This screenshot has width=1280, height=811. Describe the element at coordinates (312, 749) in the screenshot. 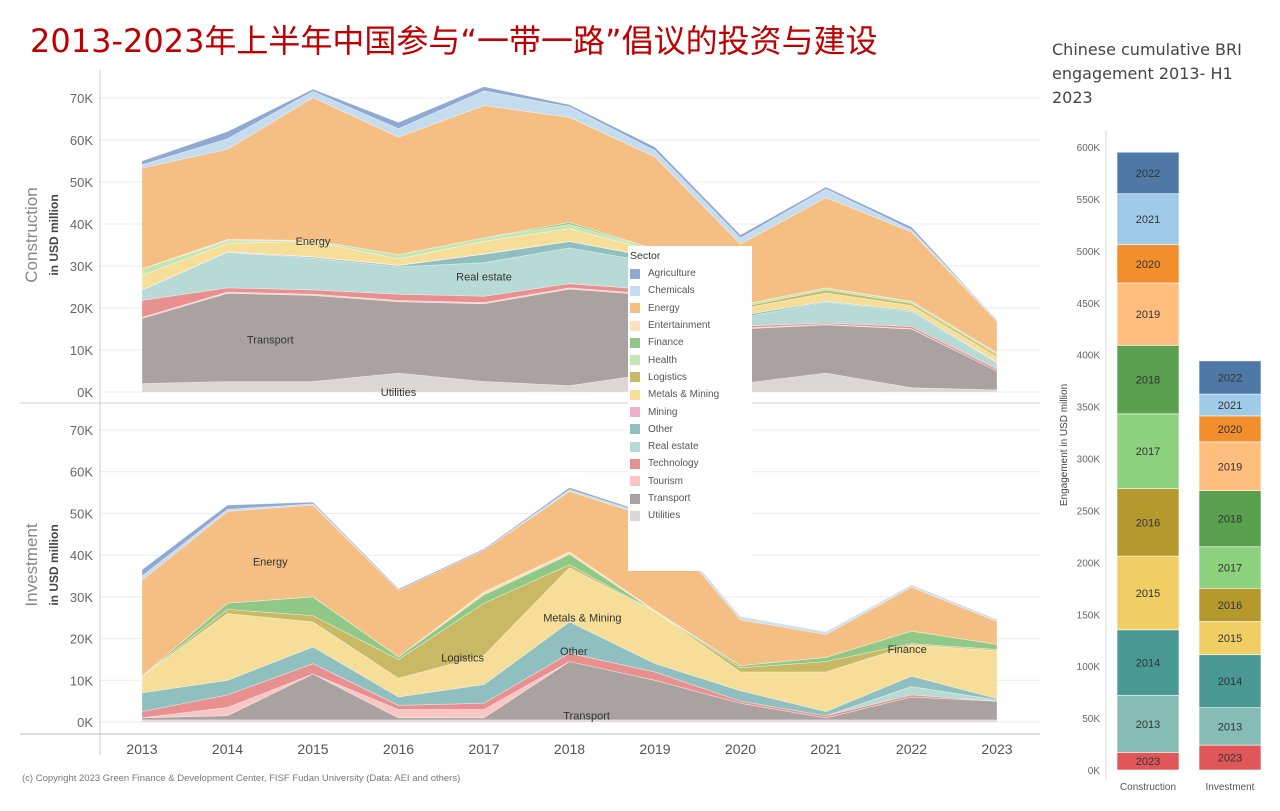

I see `x-tick-label: 2015` at that location.